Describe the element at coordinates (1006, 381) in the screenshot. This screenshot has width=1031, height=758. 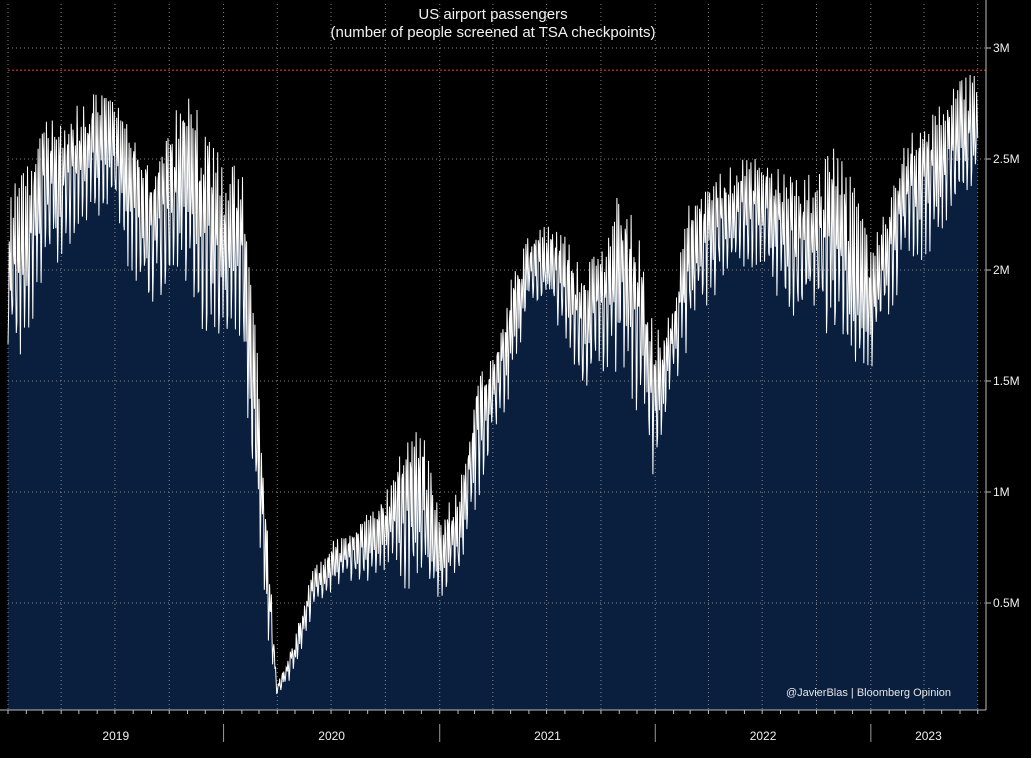
I see `y-tick-label: 1.5M` at that location.